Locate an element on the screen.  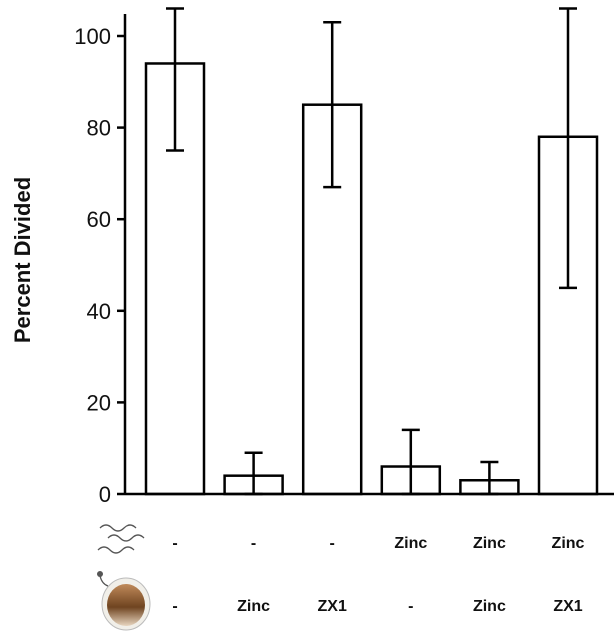
condition-rows: - - - Zinc Zinc Zinc - Zinc ZX1 - Zinc ZX1 is located at coordinates (378, 575).